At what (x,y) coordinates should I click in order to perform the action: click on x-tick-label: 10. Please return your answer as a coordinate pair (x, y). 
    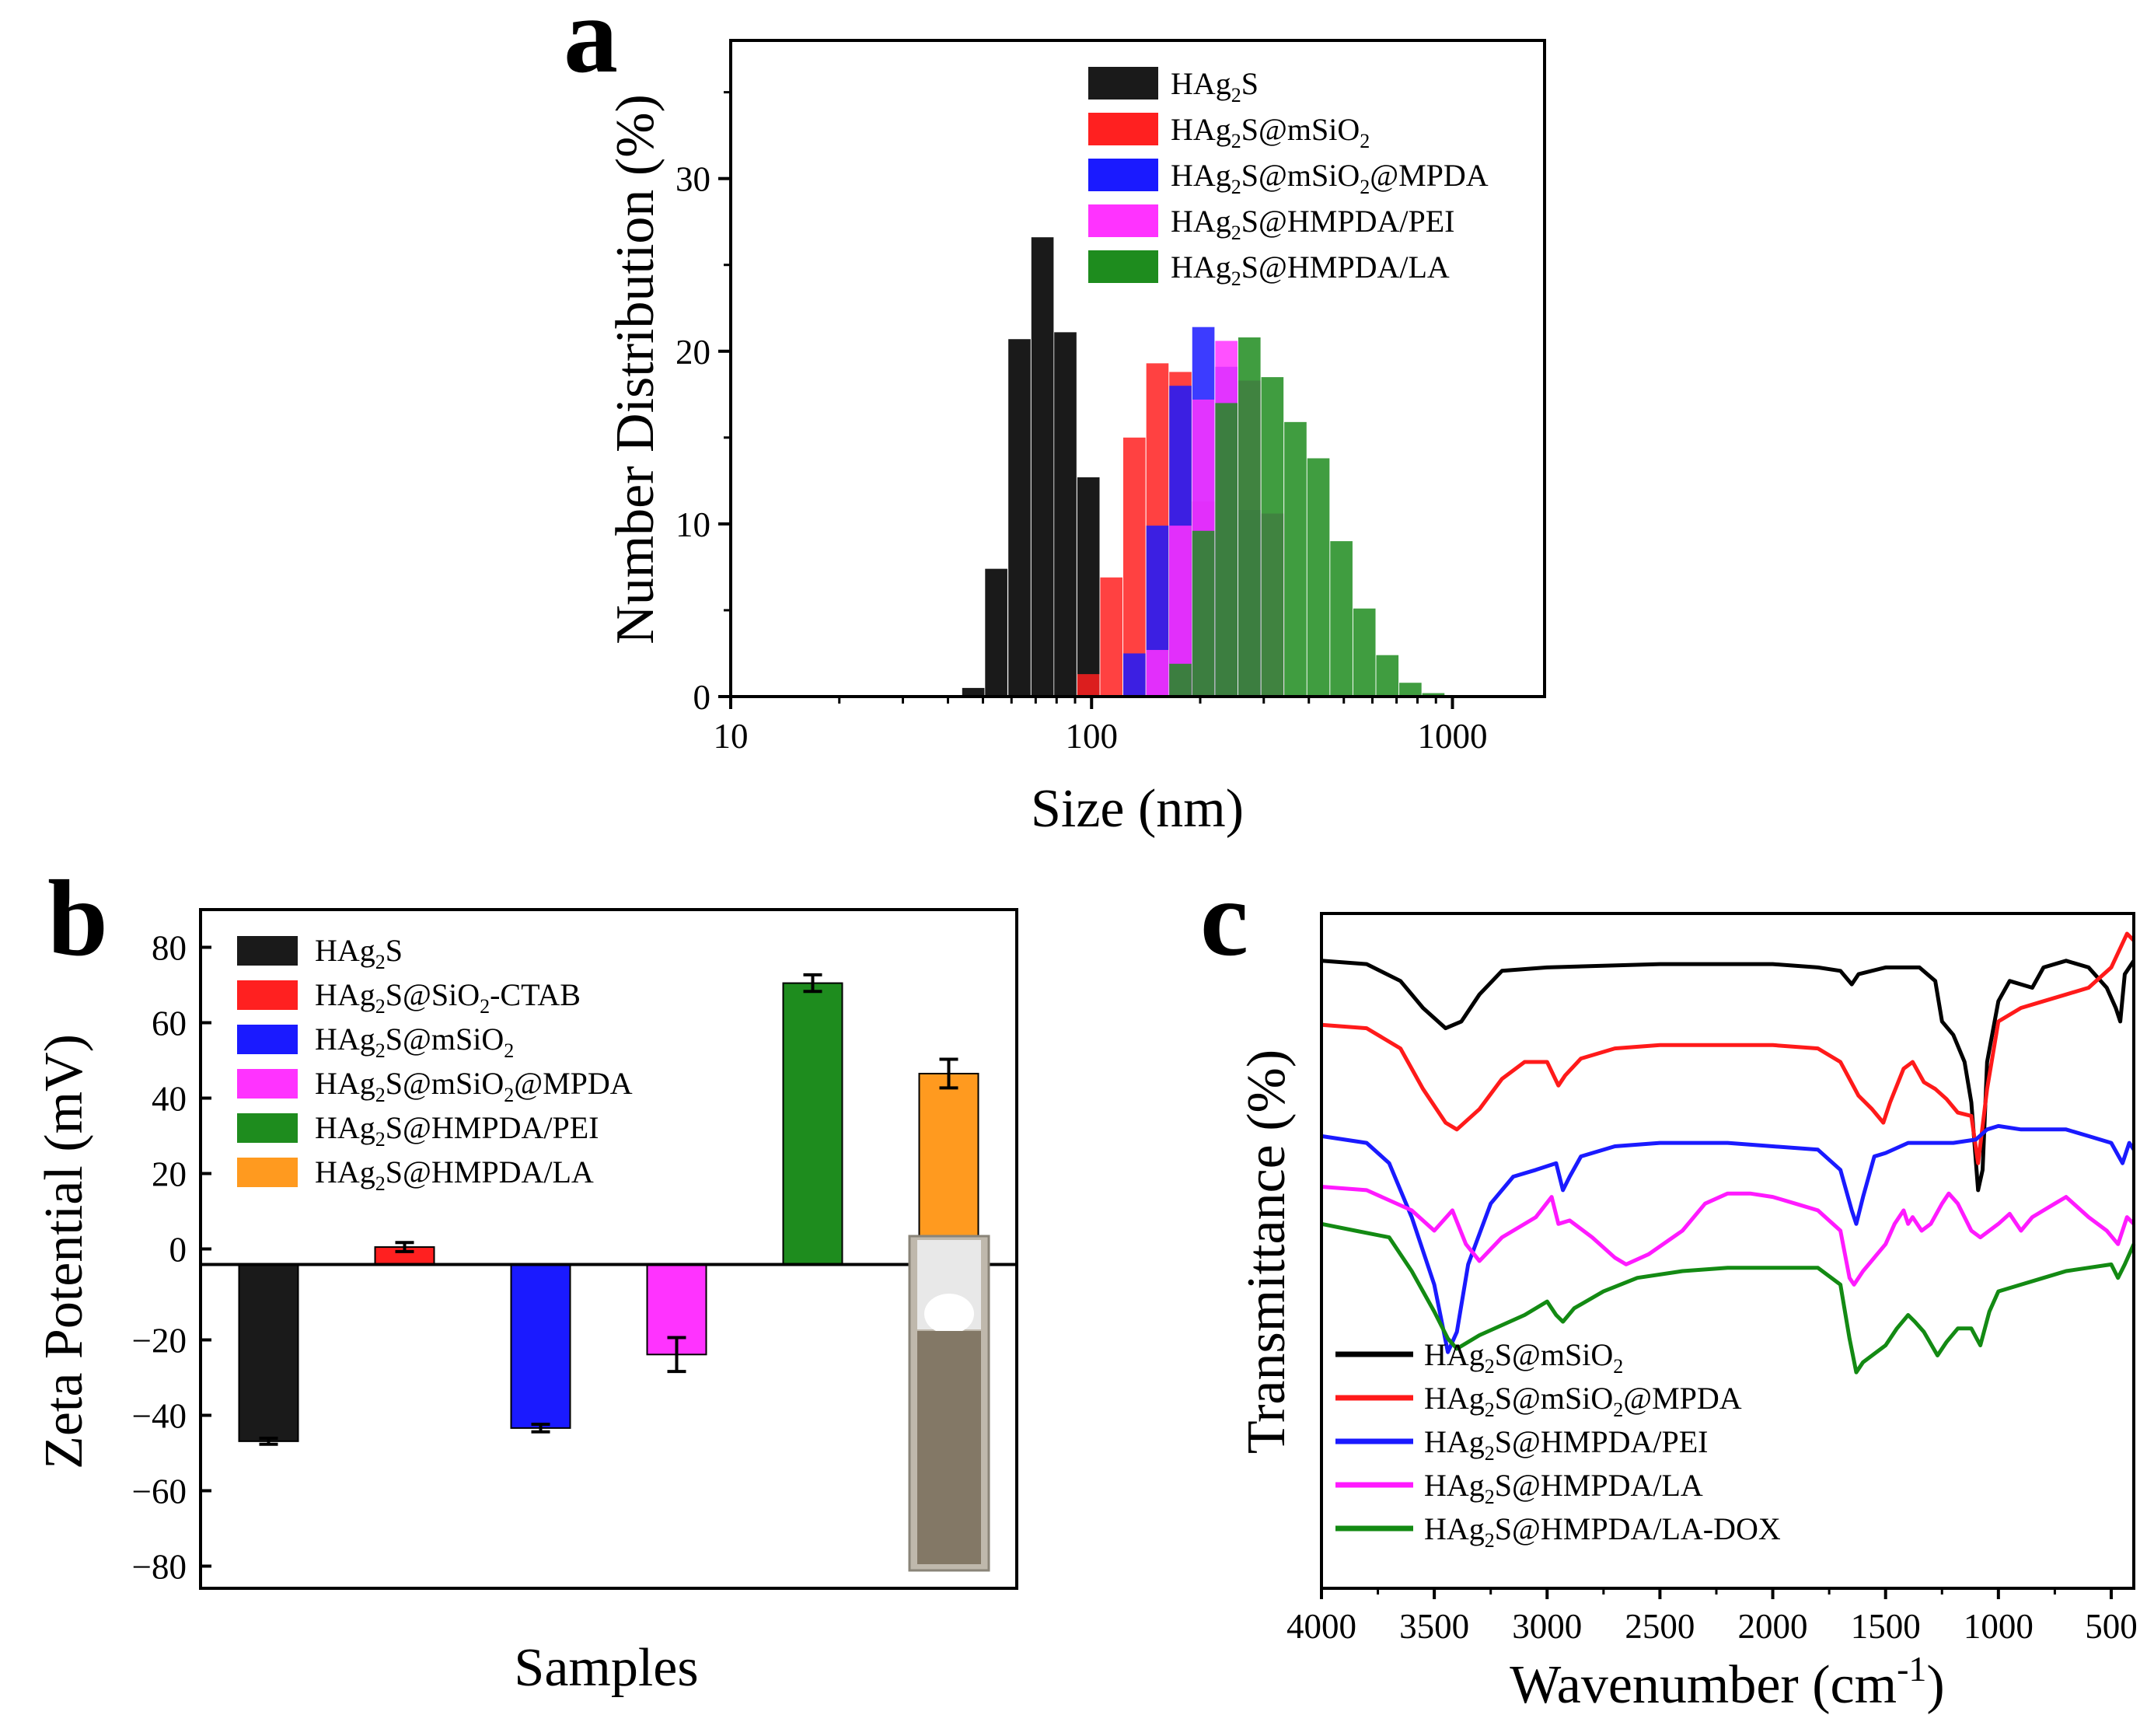
    Looking at the image, I should click on (731, 736).